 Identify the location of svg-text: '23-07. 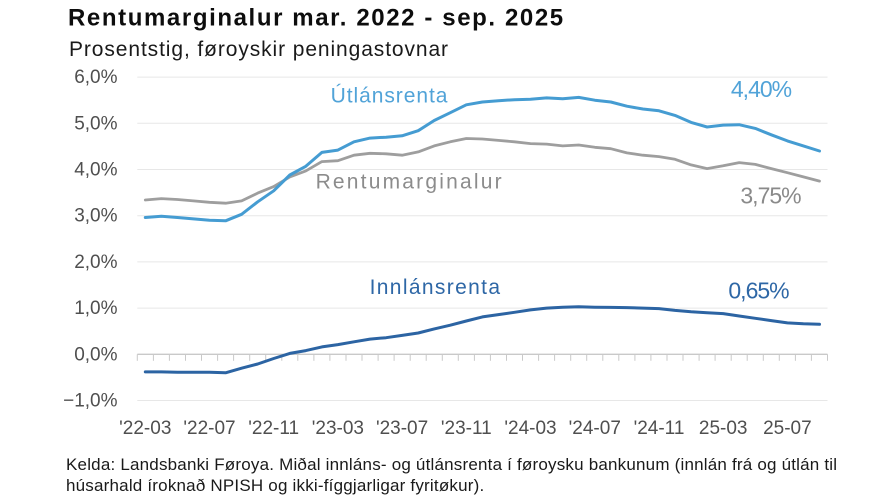
(402, 428).